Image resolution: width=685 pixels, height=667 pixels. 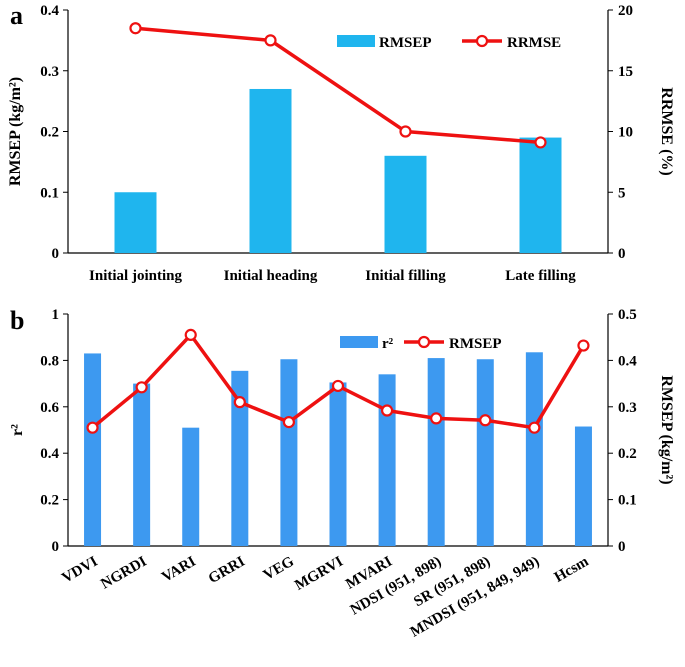 I want to click on panel-a-right-tick-label: 0, so click(x=622, y=254).